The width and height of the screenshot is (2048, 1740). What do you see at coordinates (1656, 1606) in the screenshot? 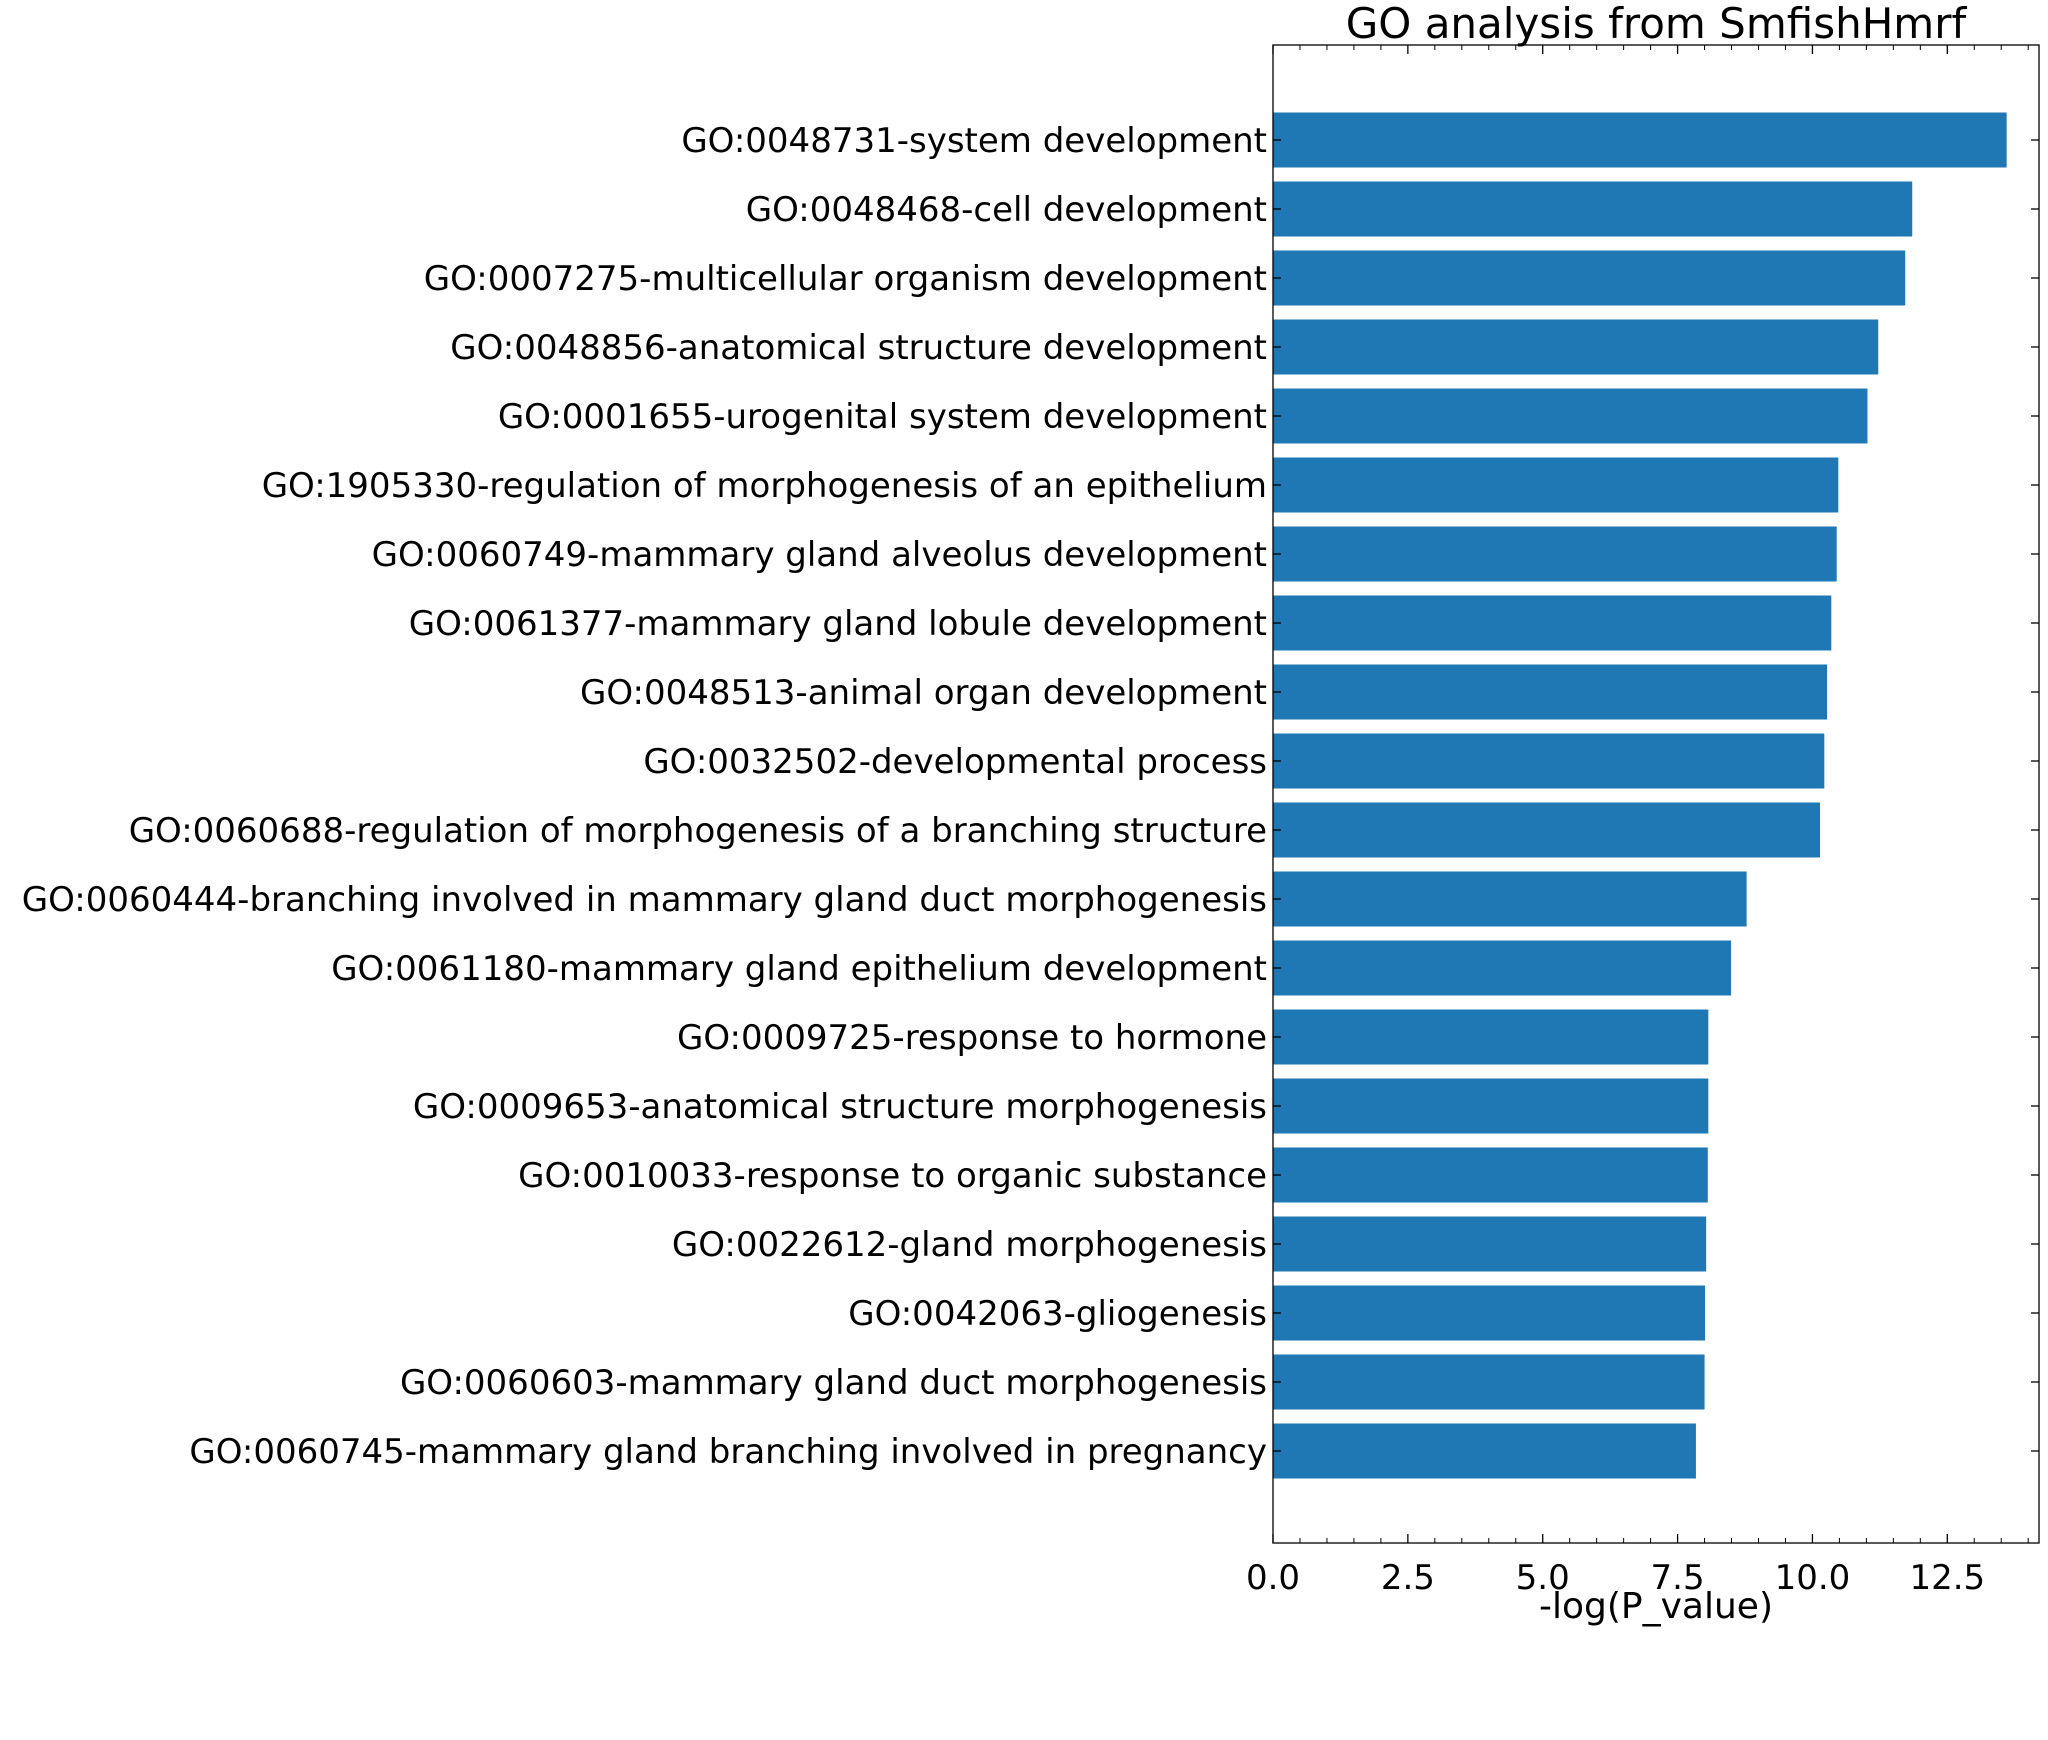
I see `x-axis-title: -log(P_value)` at bounding box center [1656, 1606].